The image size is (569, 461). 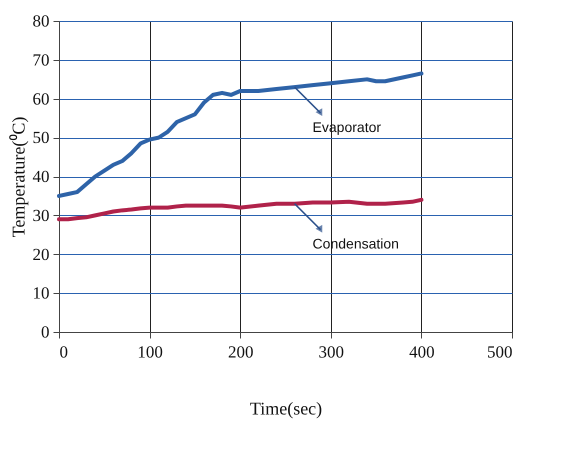 I want to click on x-tick-label: 0, so click(x=64, y=352).